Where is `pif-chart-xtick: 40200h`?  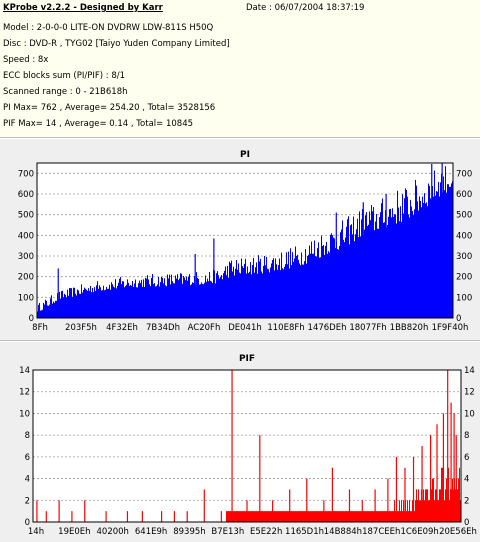
pif-chart-xtick: 40200h is located at coordinates (113, 532).